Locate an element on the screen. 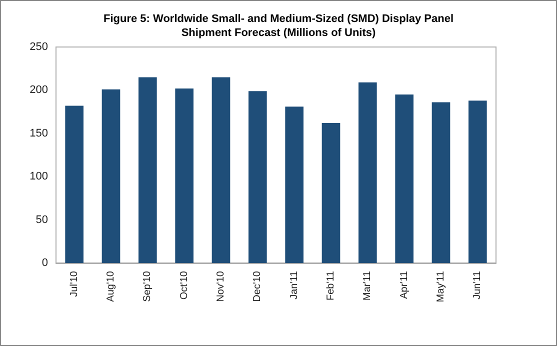 Image resolution: width=557 pixels, height=346 pixels. x-tick-label: May'11 is located at coordinates (441, 286).